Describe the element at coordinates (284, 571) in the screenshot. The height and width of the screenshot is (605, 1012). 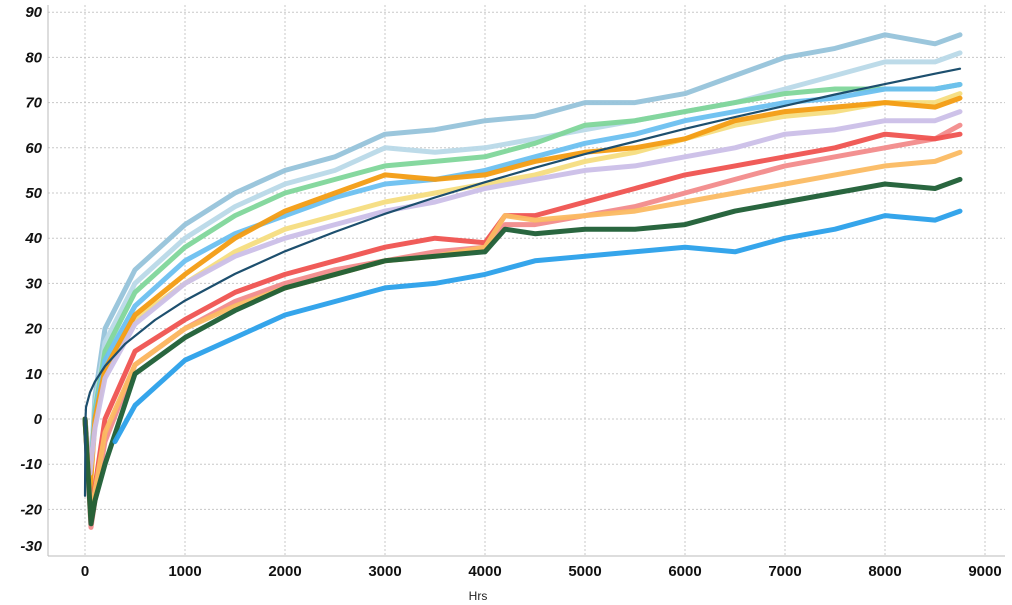
I see `x-tick-label: 2000` at that location.